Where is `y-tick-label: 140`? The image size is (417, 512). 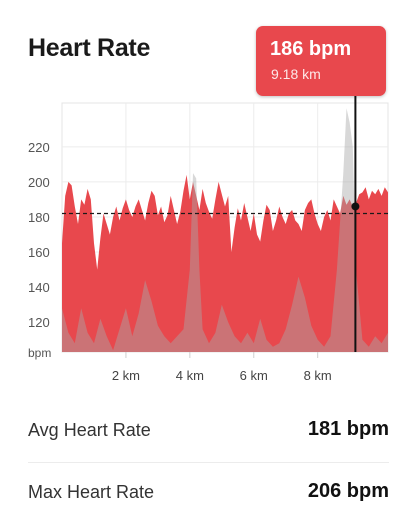 y-tick-label: 140 is located at coordinates (39, 287).